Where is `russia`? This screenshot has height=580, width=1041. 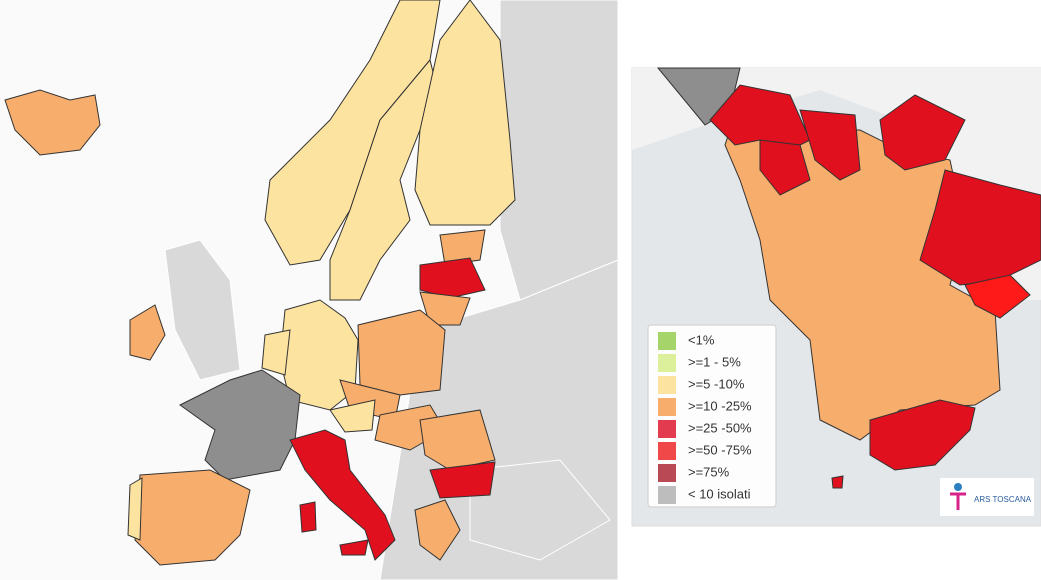 russia is located at coordinates (559, 150).